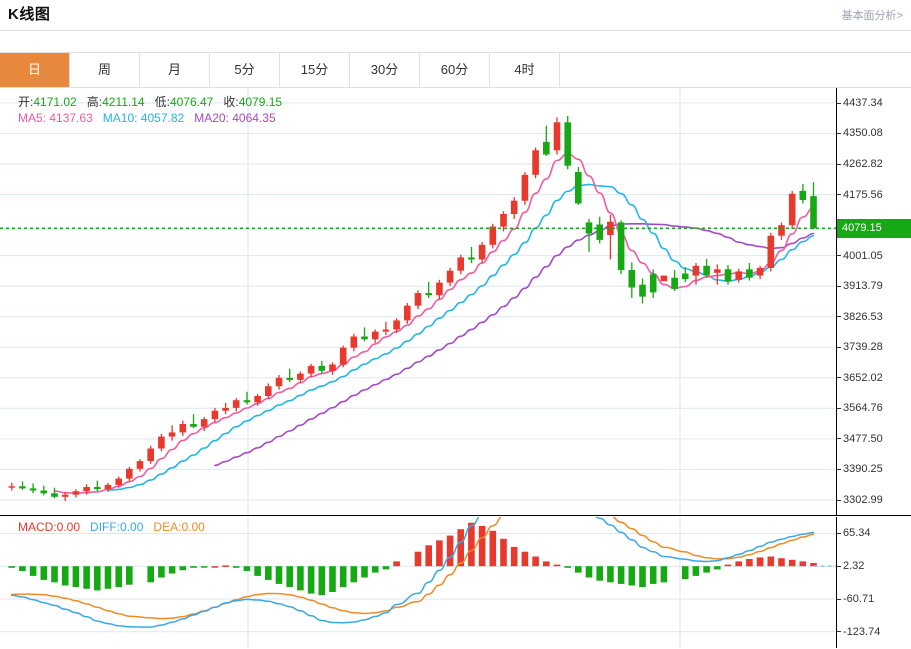 The image size is (911, 649). Describe the element at coordinates (455, 70) in the screenshot. I see `tab-60min: 60分` at that location.